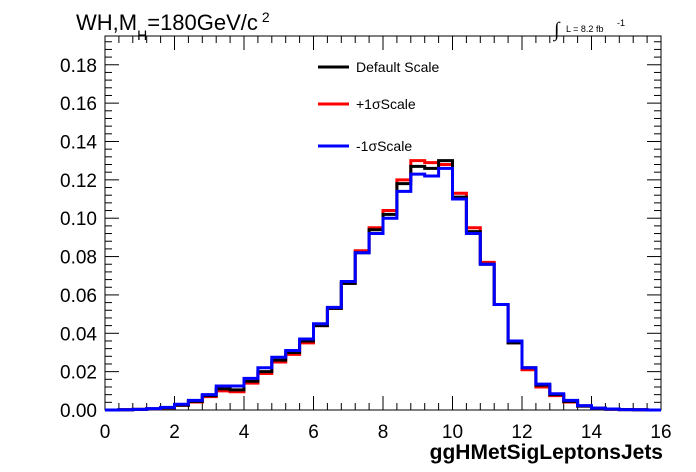 The height and width of the screenshot is (472, 696). What do you see at coordinates (78, 66) in the screenshot?
I see `y-tick-label: 0.18` at bounding box center [78, 66].